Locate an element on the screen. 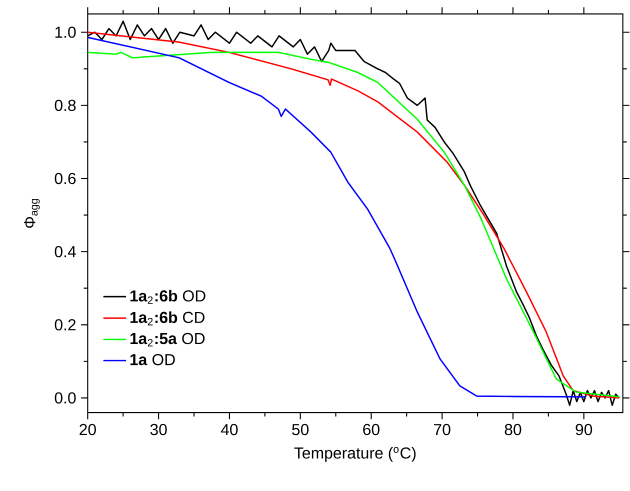 Image resolution: width=630 pixels, height=491 pixels. x-tick-label: 20 is located at coordinates (88, 430).